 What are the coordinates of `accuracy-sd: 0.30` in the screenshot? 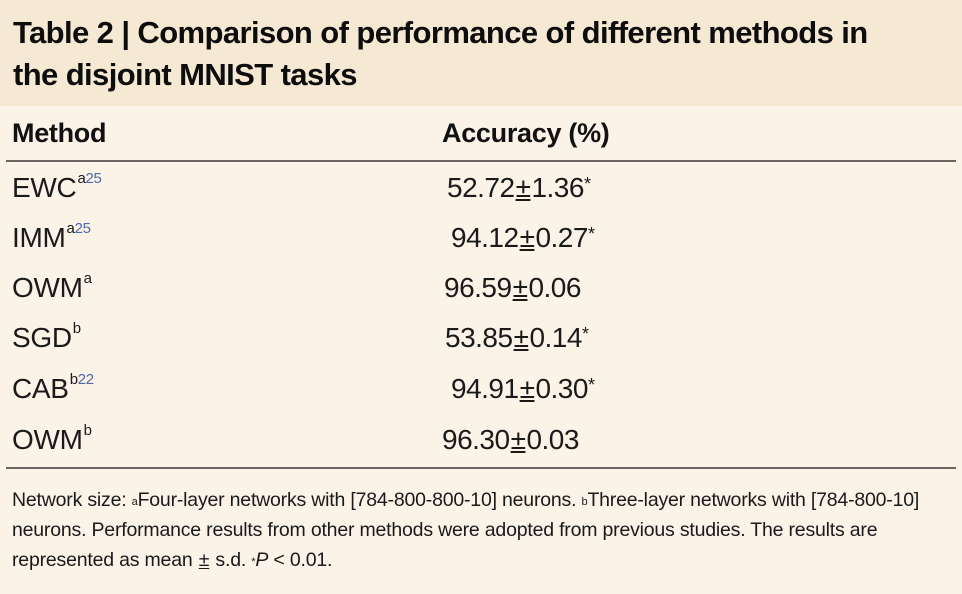 It's located at (561, 388).